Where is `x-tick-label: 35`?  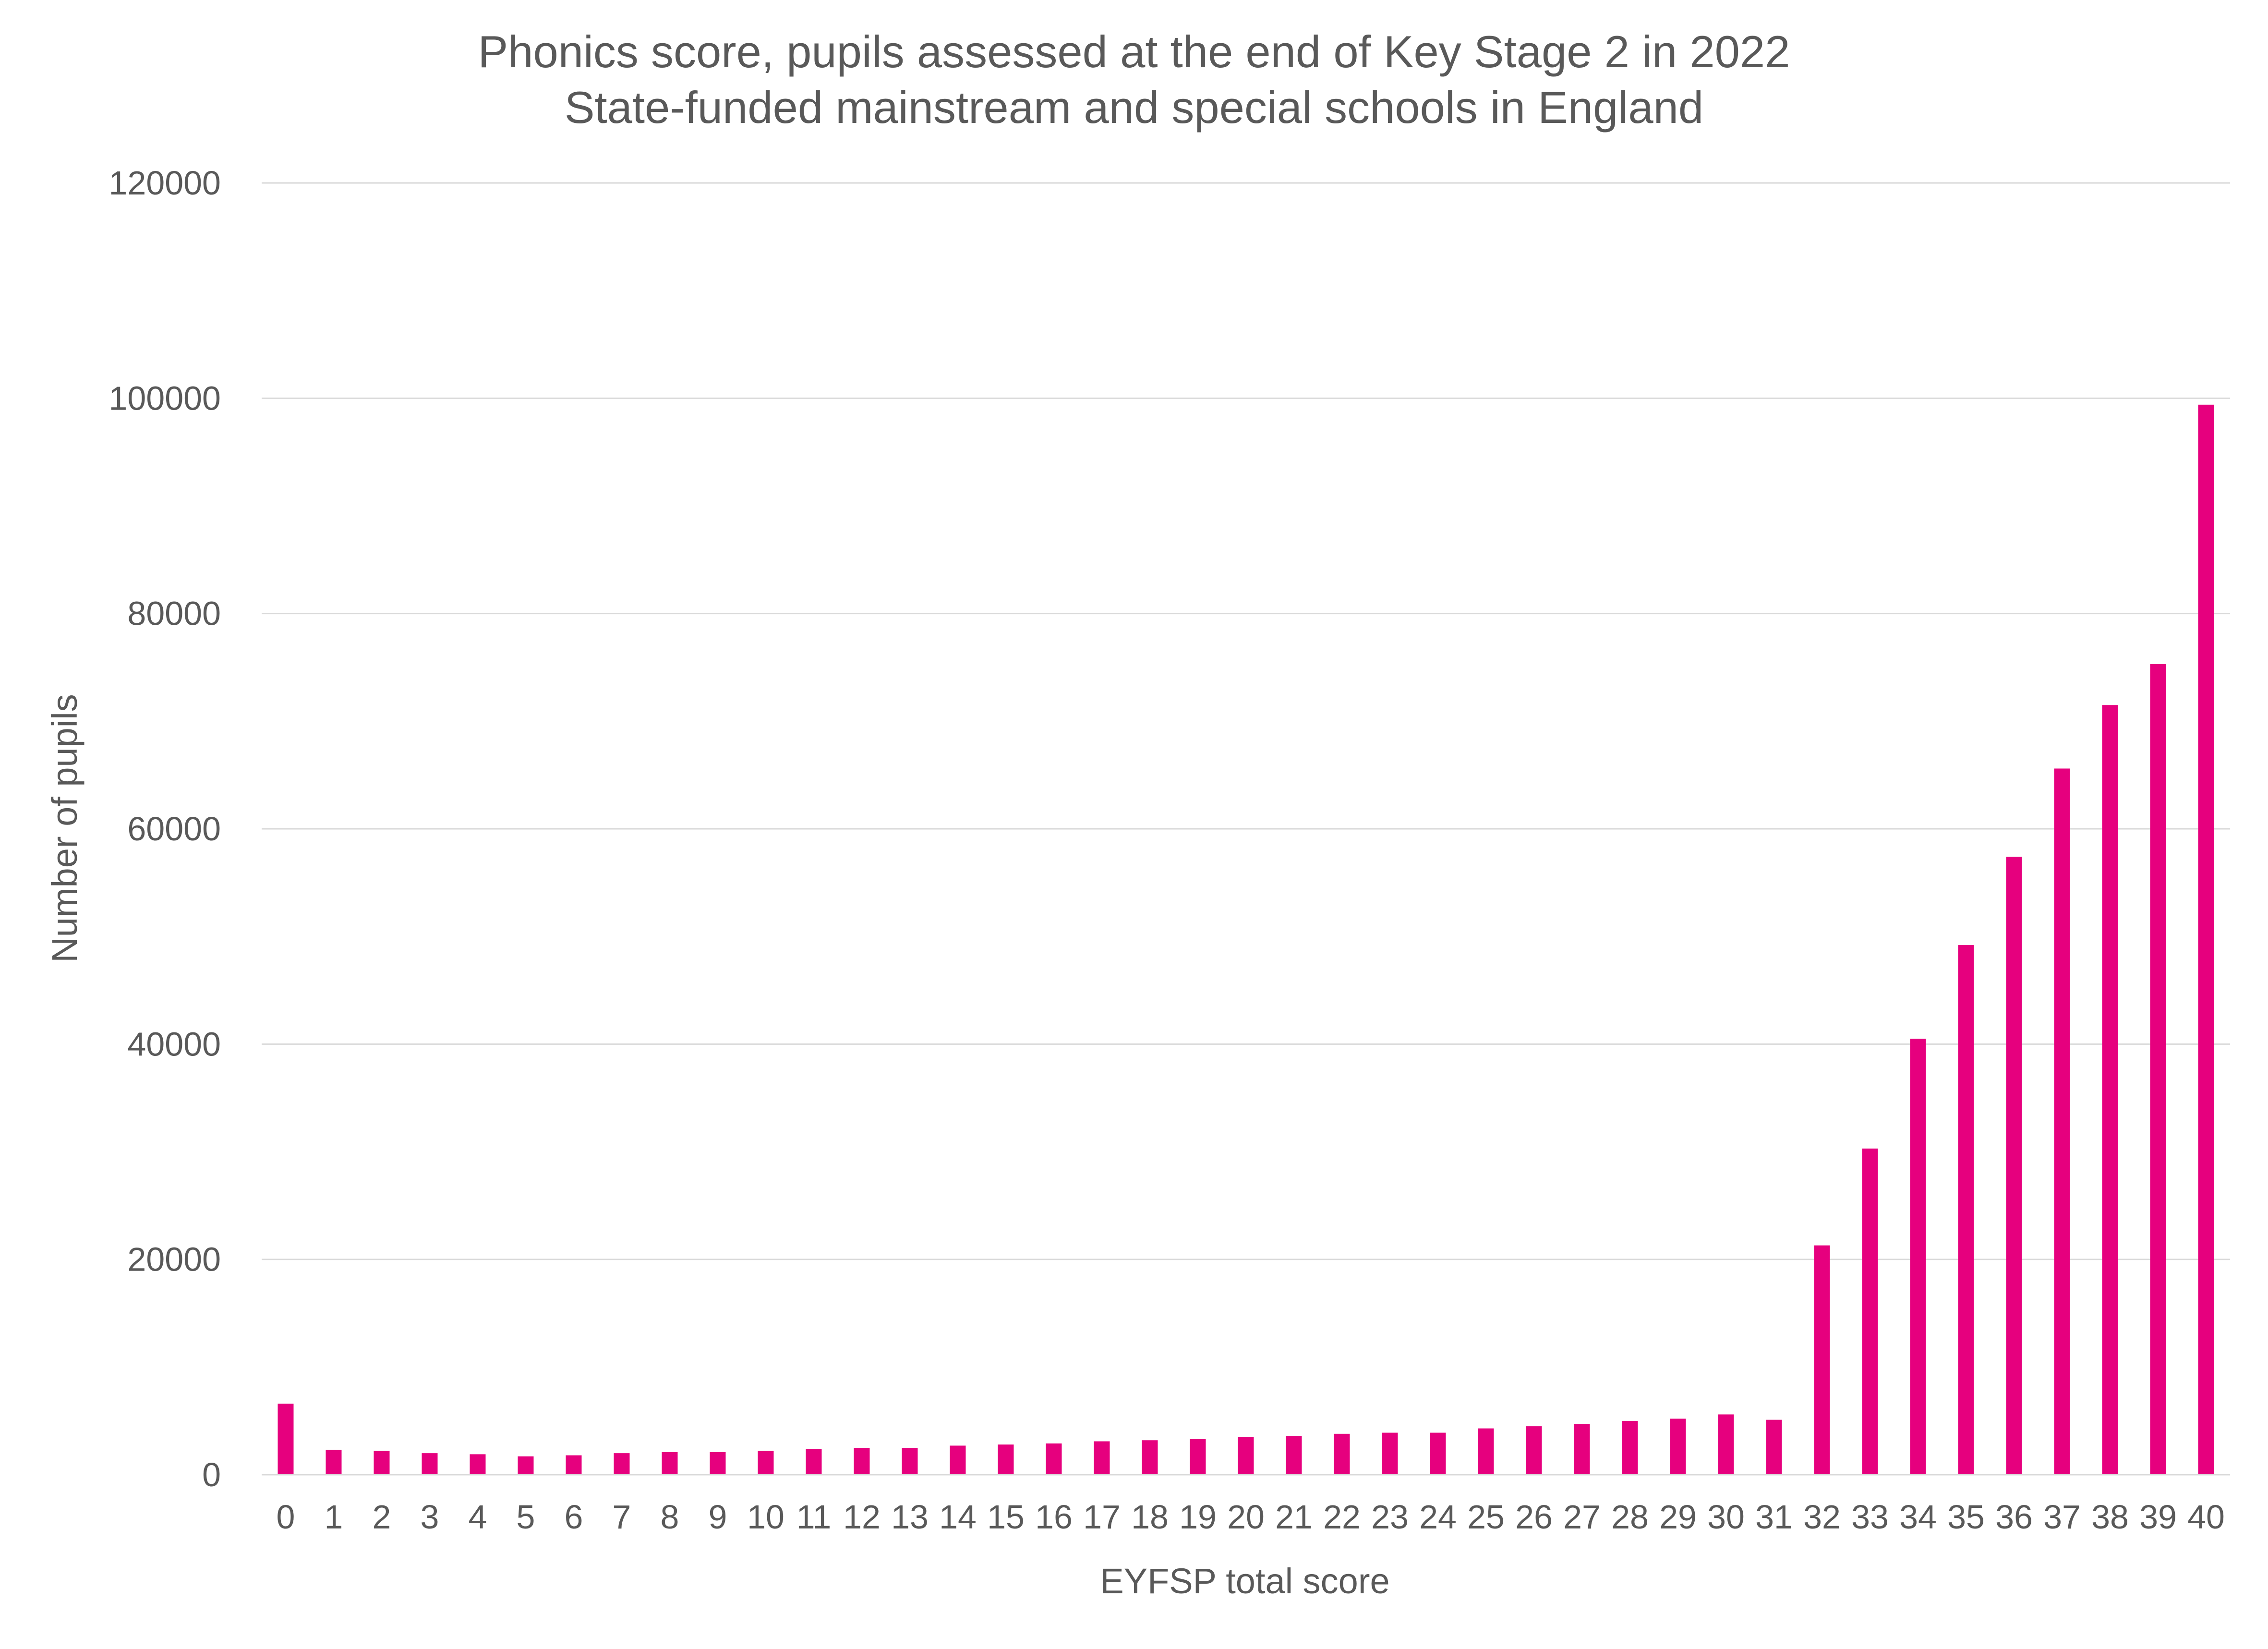 x-tick-label: 35 is located at coordinates (1966, 1517).